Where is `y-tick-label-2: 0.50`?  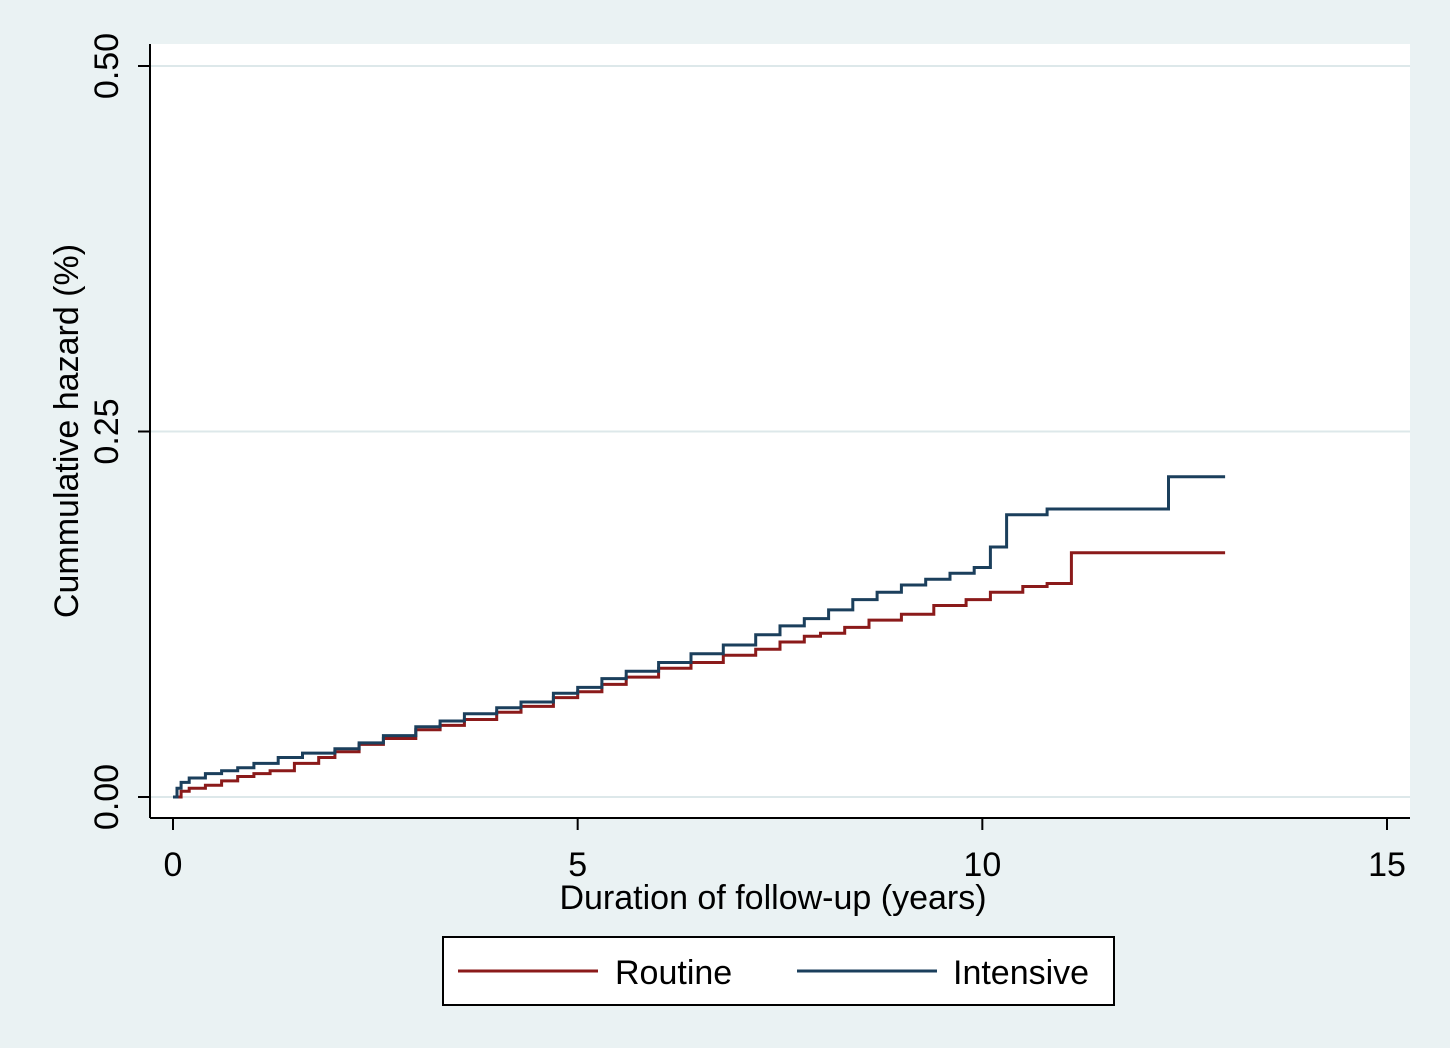
y-tick-label-2: 0.50 is located at coordinates (107, 66).